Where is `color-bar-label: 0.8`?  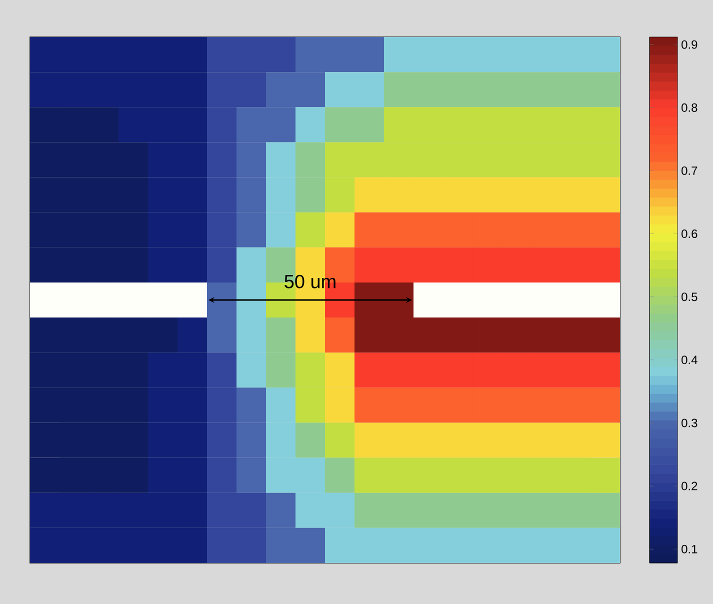
color-bar-label: 0.8 is located at coordinates (690, 107).